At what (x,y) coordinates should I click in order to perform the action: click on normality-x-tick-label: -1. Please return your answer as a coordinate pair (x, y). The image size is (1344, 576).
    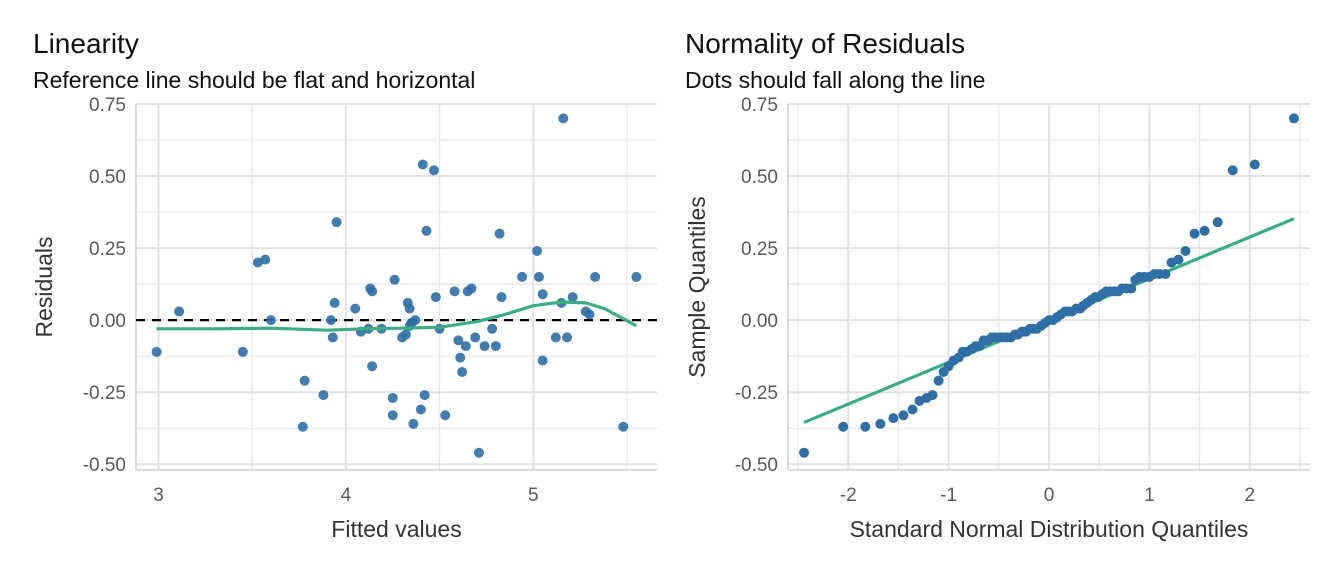
    Looking at the image, I should click on (948, 495).